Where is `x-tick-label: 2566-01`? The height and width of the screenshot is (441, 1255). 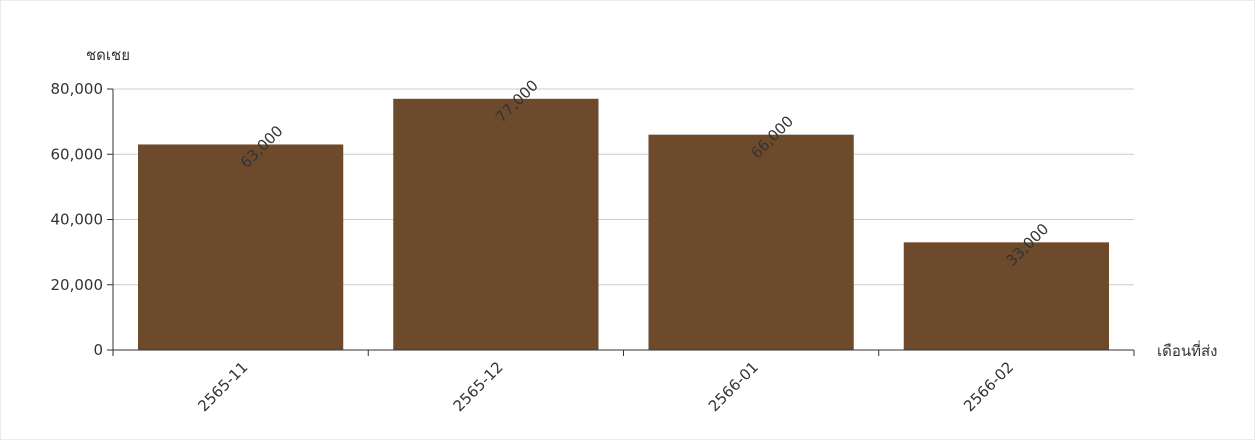
x-tick-label: 2566-01 is located at coordinates (733, 386).